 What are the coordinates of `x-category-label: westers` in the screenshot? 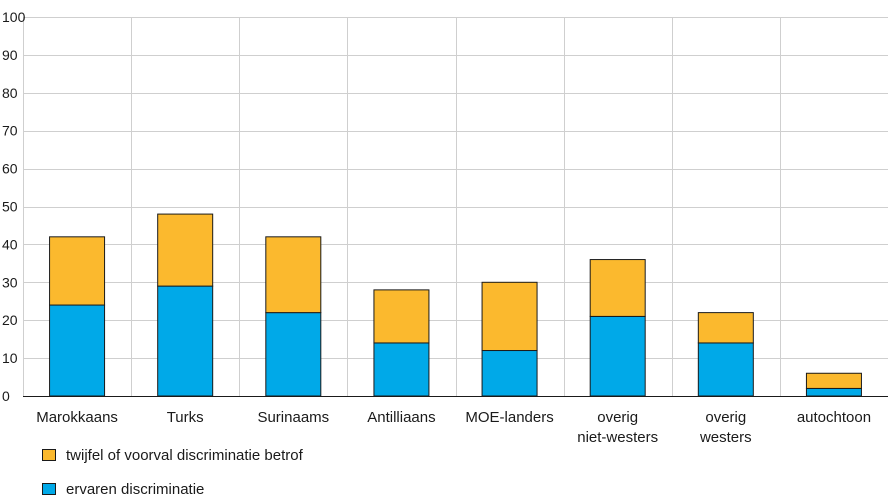 It's located at (725, 437).